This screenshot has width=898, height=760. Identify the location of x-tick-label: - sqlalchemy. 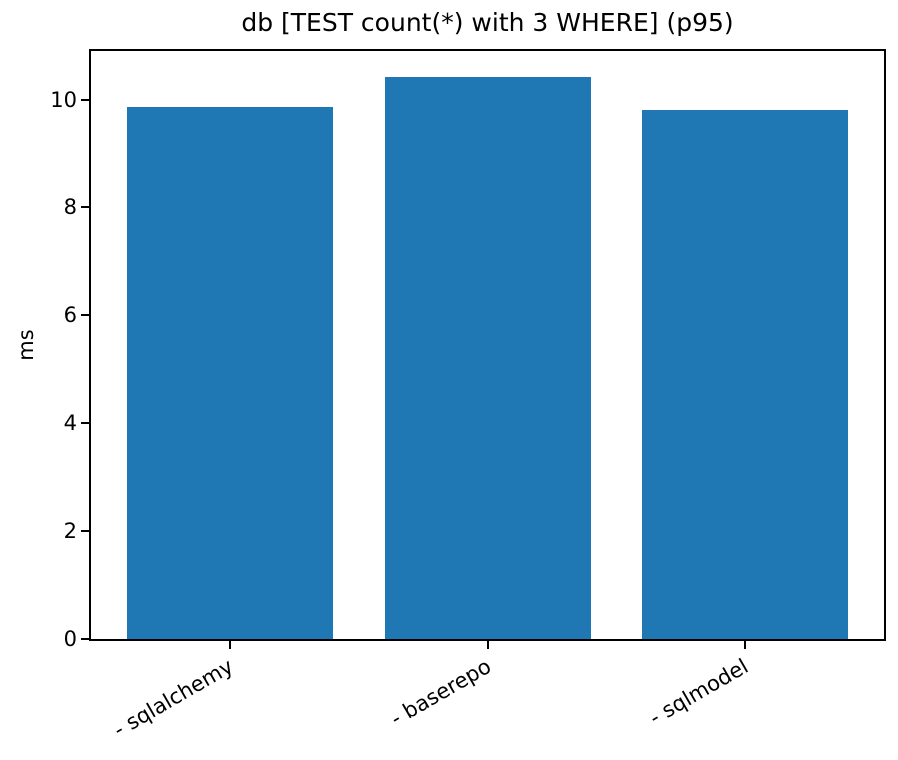
(173, 698).